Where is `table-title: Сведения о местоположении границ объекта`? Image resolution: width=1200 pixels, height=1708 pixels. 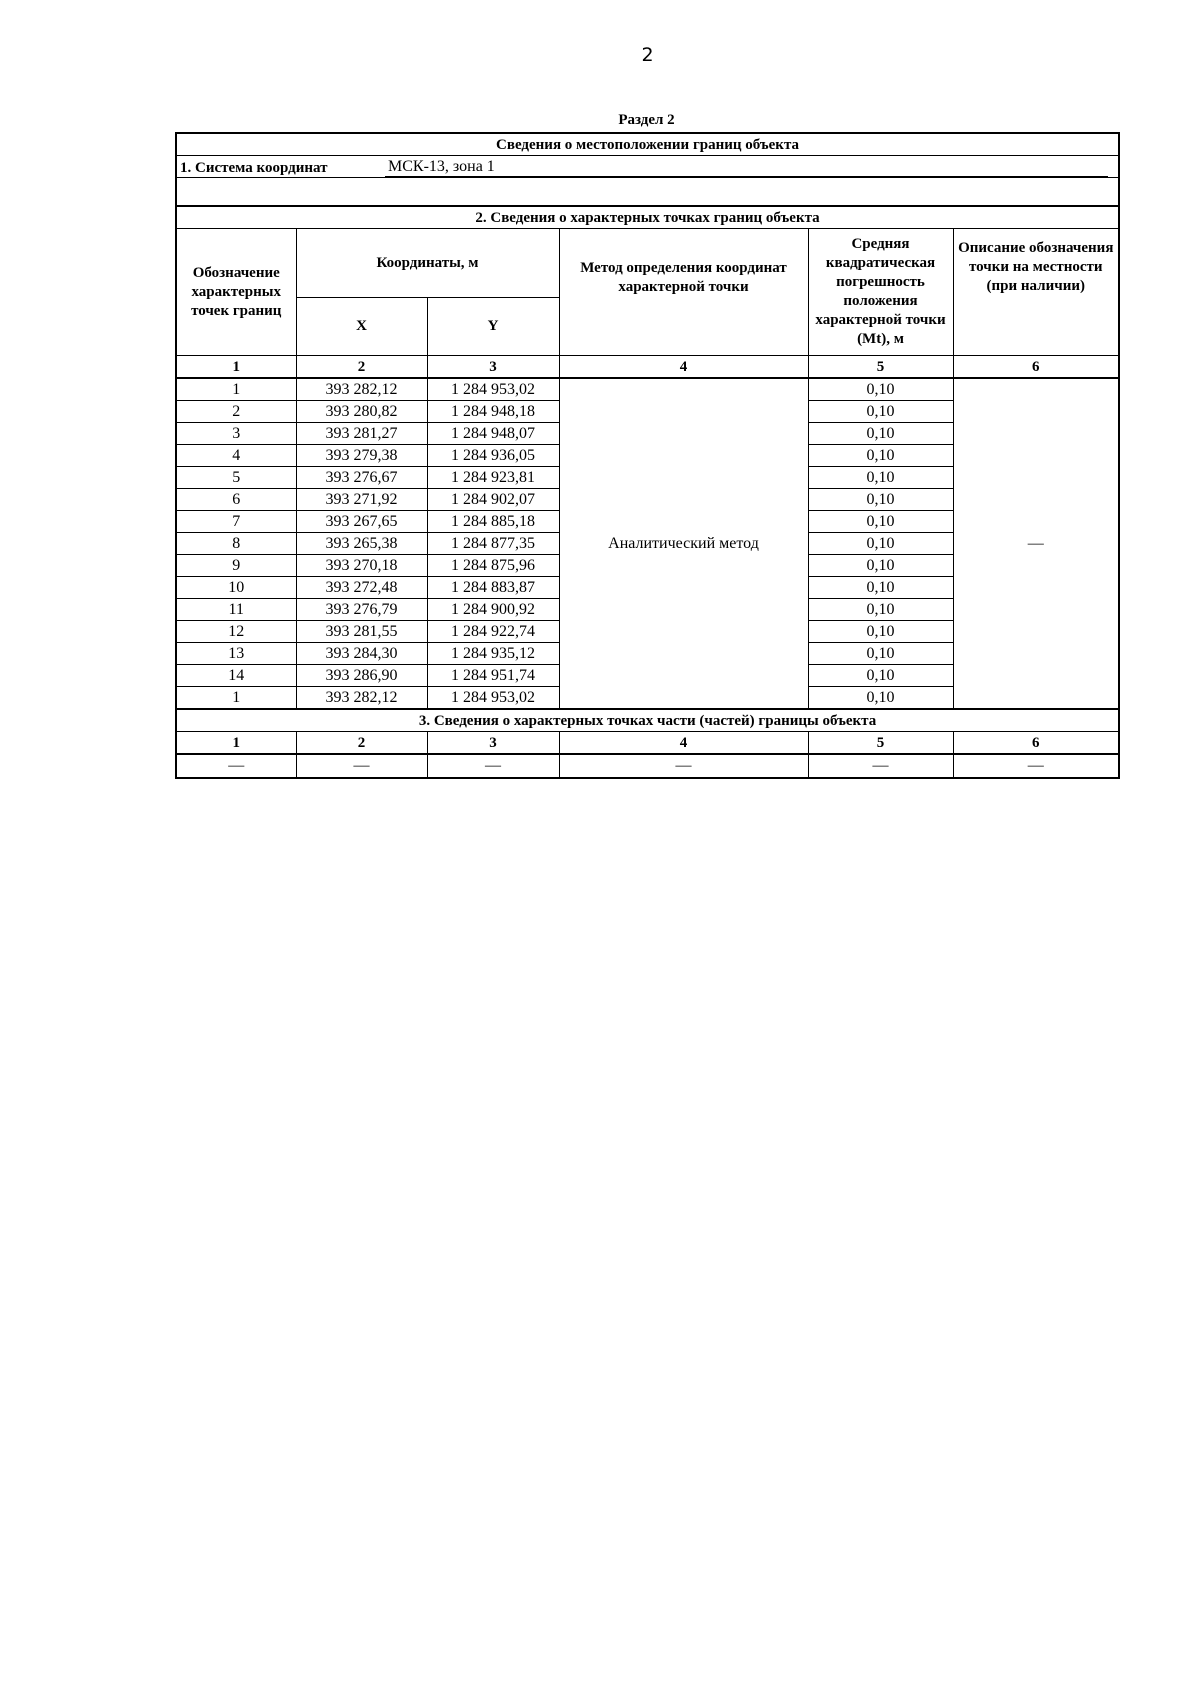
table-title: Сведения о местоположении границ объекта is located at coordinates (647, 144).